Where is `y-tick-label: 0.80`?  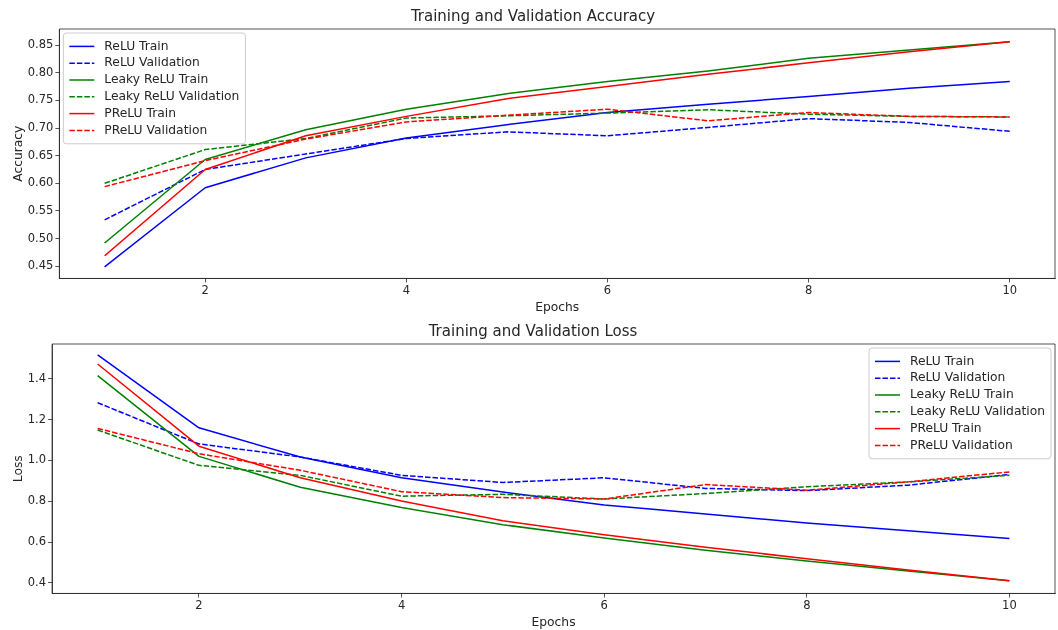
y-tick-label: 0.80 is located at coordinates (40, 71).